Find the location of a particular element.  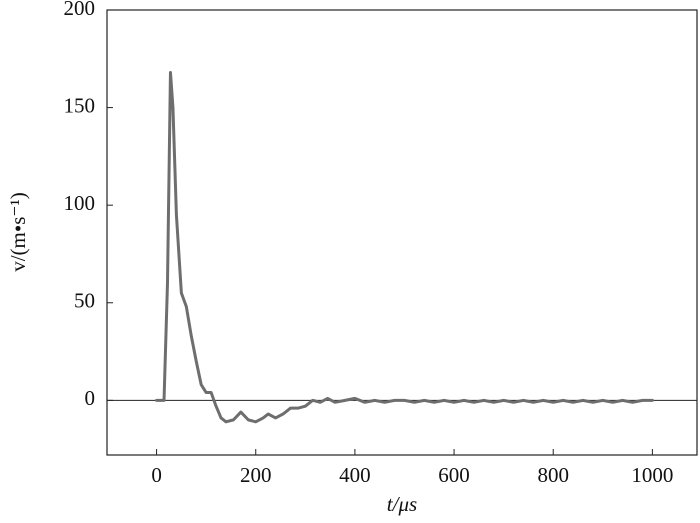

x-tick-label: 400 is located at coordinates (355, 475).